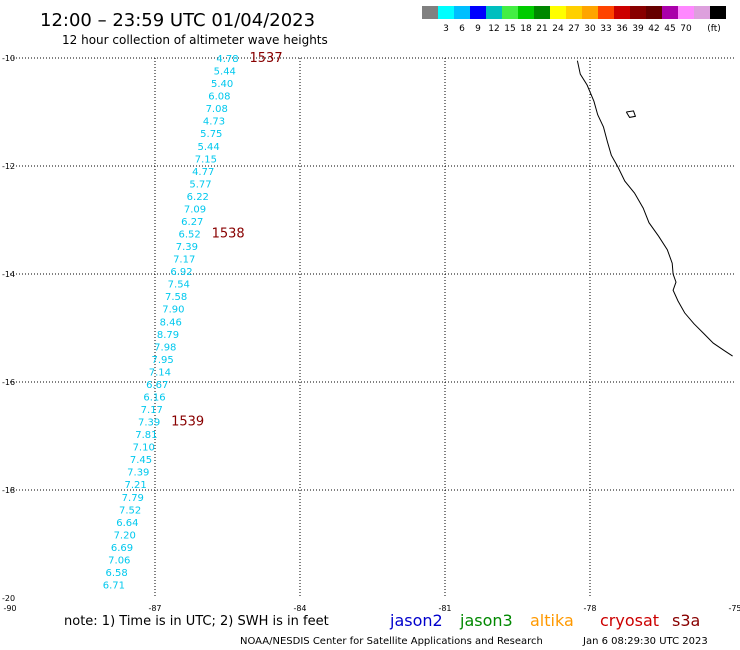 Image resolution: width=740 pixels, height=650 pixels. Describe the element at coordinates (192, 222) in the screenshot. I see `wave-height-value: 6.27` at that location.